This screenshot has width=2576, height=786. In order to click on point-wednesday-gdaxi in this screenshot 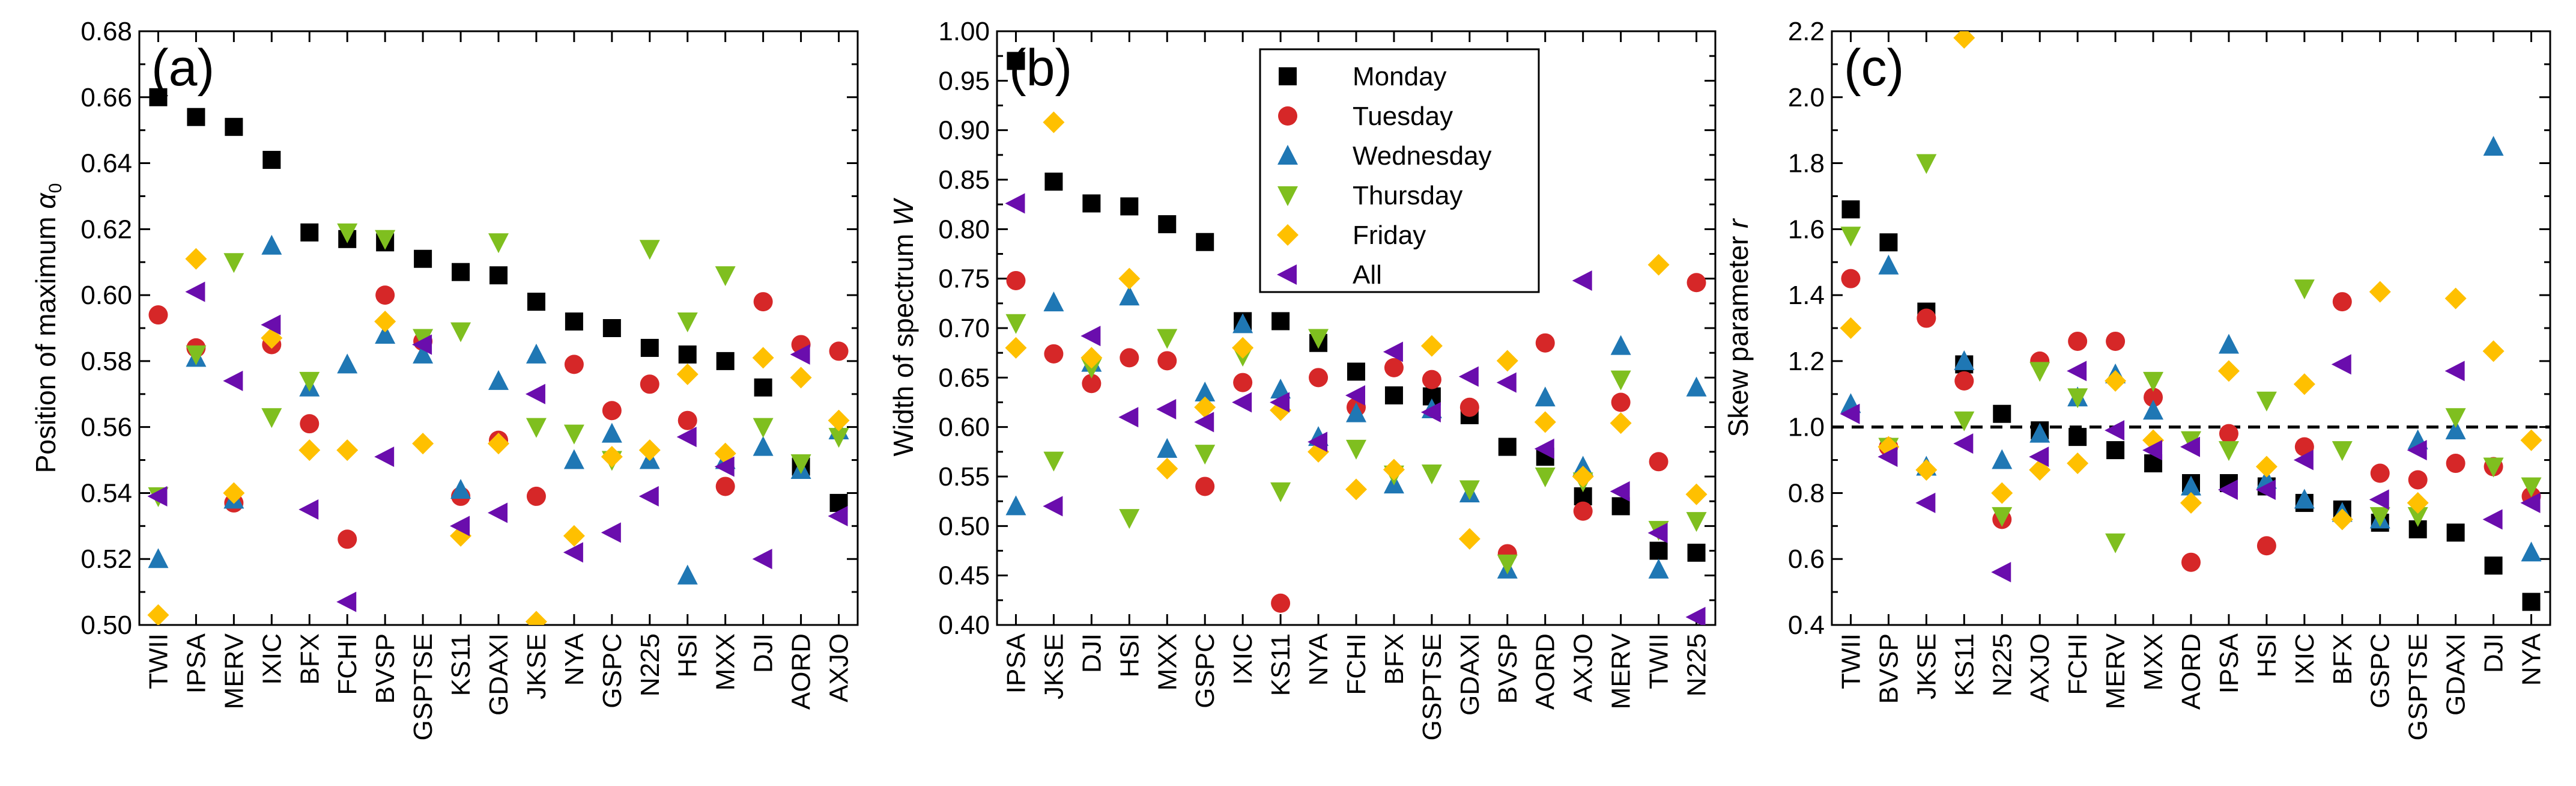, I will do `click(2455, 429)`.